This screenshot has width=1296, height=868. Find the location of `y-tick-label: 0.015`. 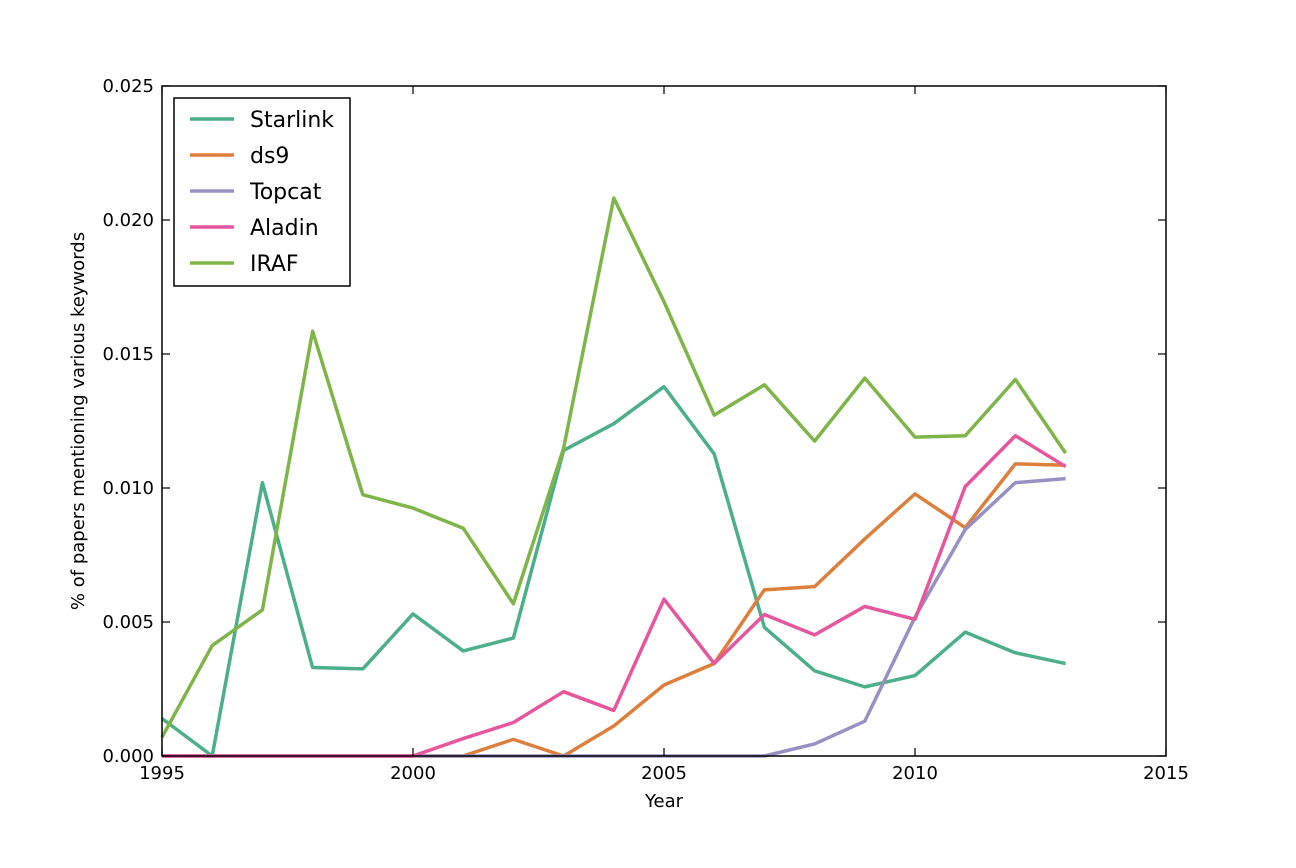

y-tick-label: 0.015 is located at coordinates (128, 354).